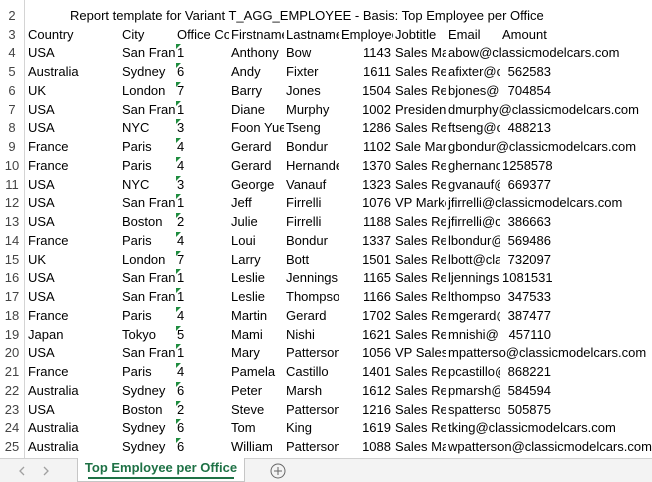  I want to click on row-number: 20, so click(12, 353).